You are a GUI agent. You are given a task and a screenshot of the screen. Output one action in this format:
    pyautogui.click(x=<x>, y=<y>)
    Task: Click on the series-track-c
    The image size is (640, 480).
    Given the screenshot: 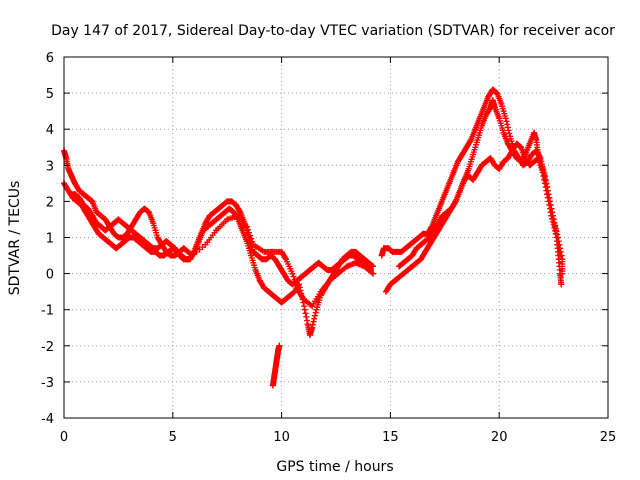 What is the action you would take?
    pyautogui.click(x=221, y=250)
    